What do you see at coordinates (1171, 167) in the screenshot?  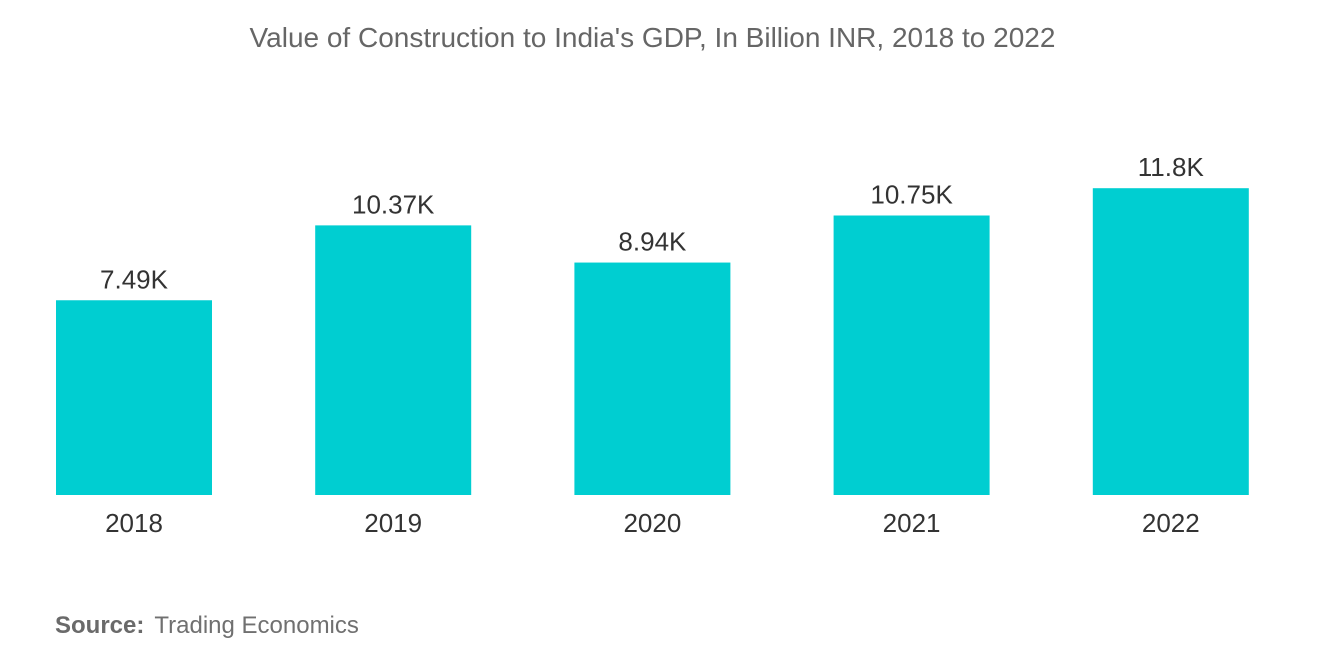 I see `data-label-2022: 11.8K` at bounding box center [1171, 167].